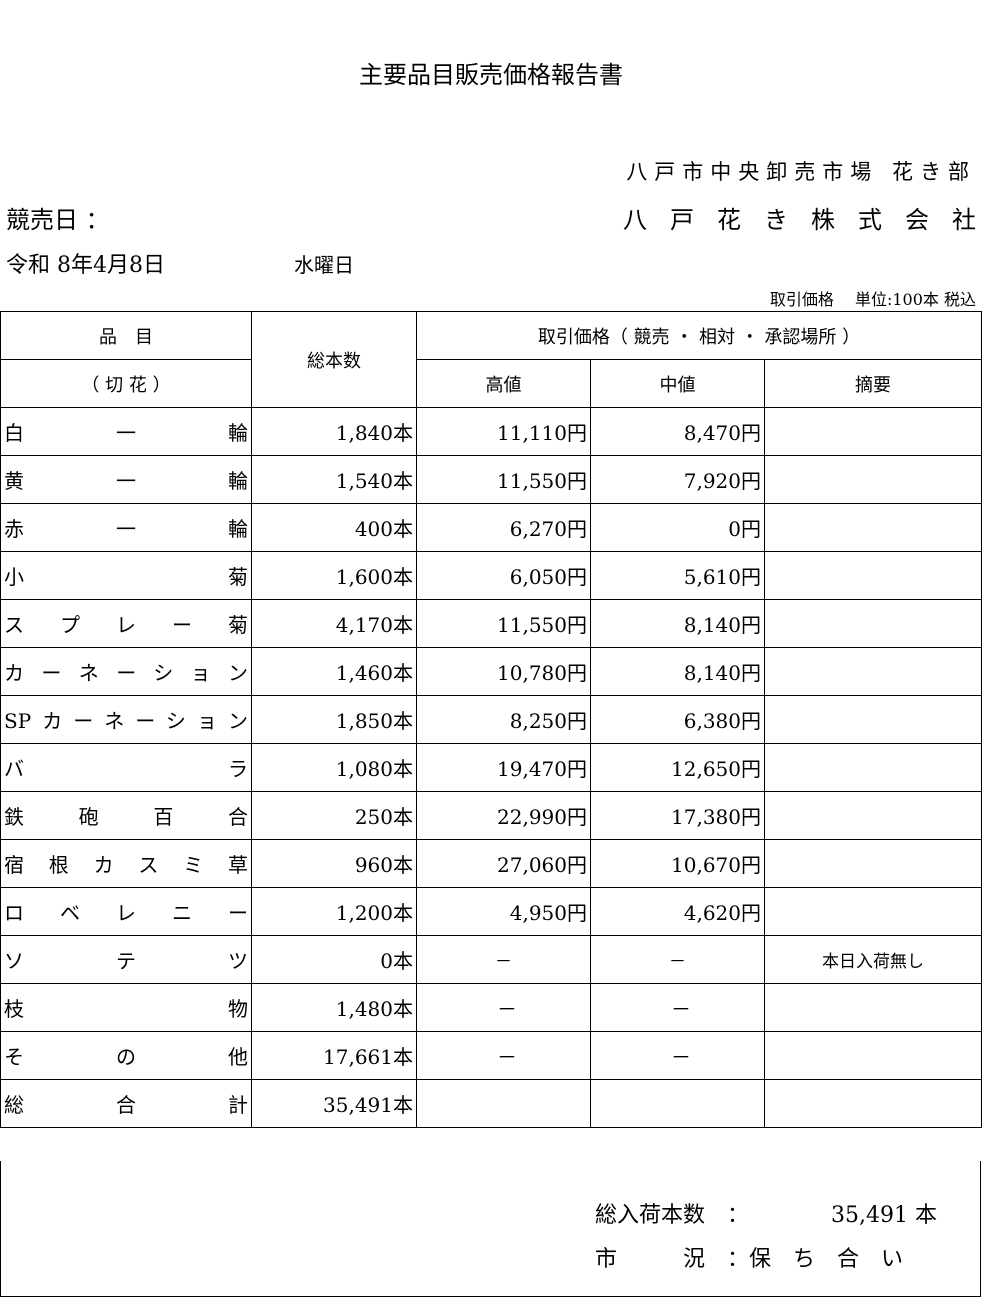 The image size is (982, 1298). What do you see at coordinates (873, 959) in the screenshot?
I see `note: 本日入荷無し` at bounding box center [873, 959].